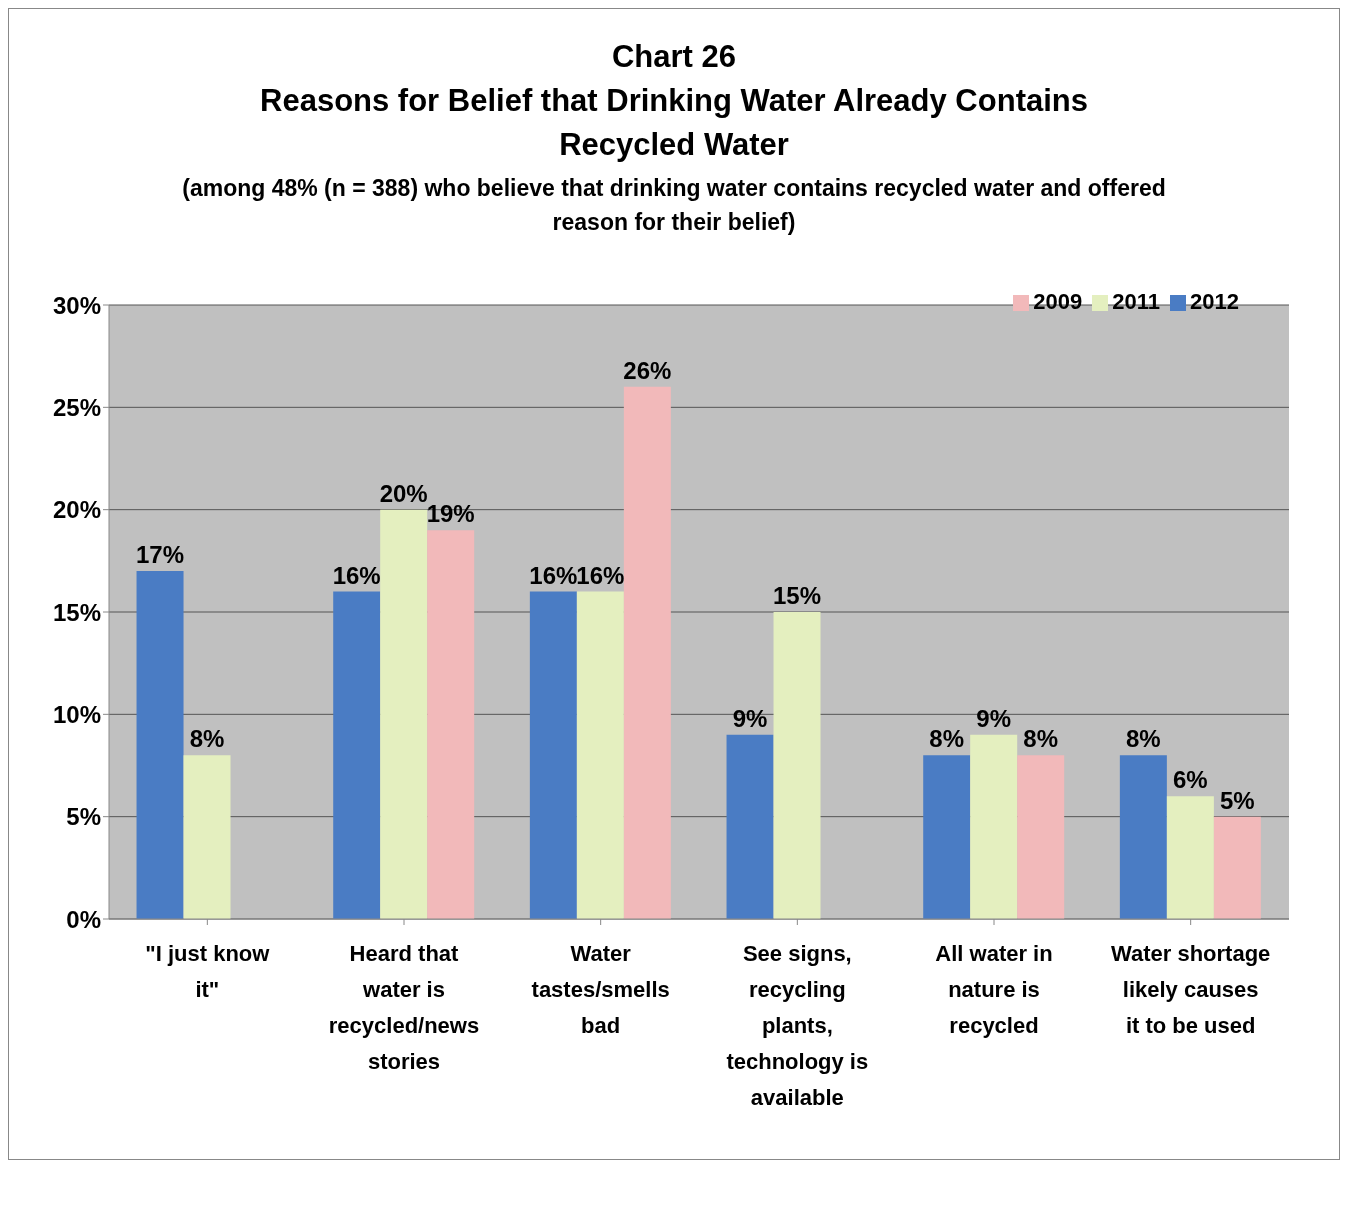  I want to click on x-tick-label: Heard that water is recycled/news stories, so click(404, 1007).